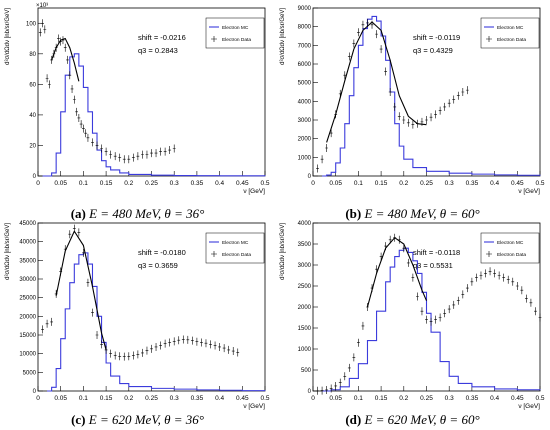 This screenshot has width=550, height=430. I want to click on y-tick-label: 40000, so click(27, 243).